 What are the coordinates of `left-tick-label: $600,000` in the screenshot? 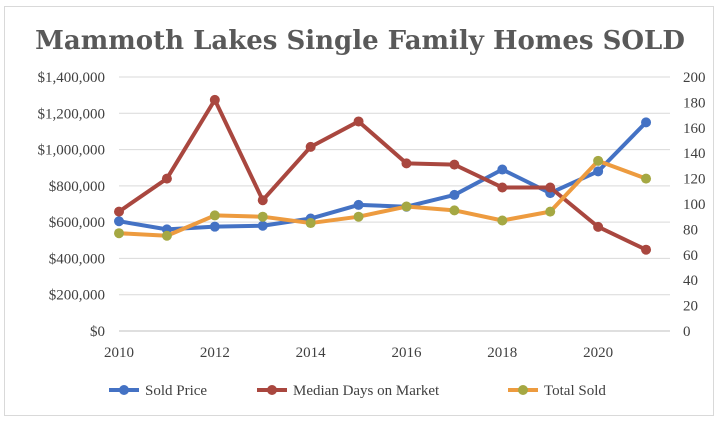 It's located at (77, 223).